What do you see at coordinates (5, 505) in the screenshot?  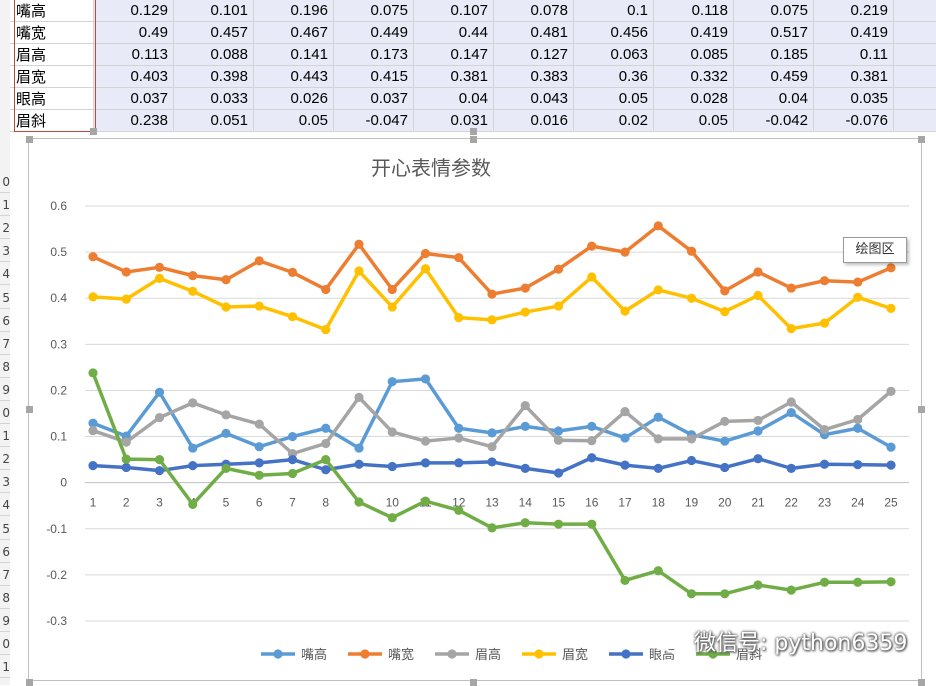 I see `row-header: 4` at bounding box center [5, 505].